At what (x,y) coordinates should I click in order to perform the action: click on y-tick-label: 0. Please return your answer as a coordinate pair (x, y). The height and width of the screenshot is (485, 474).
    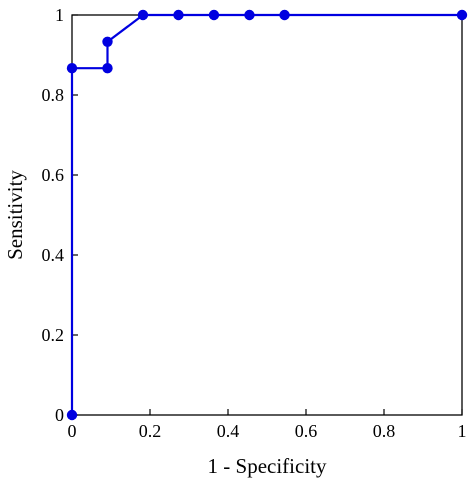
    Looking at the image, I should click on (59, 415).